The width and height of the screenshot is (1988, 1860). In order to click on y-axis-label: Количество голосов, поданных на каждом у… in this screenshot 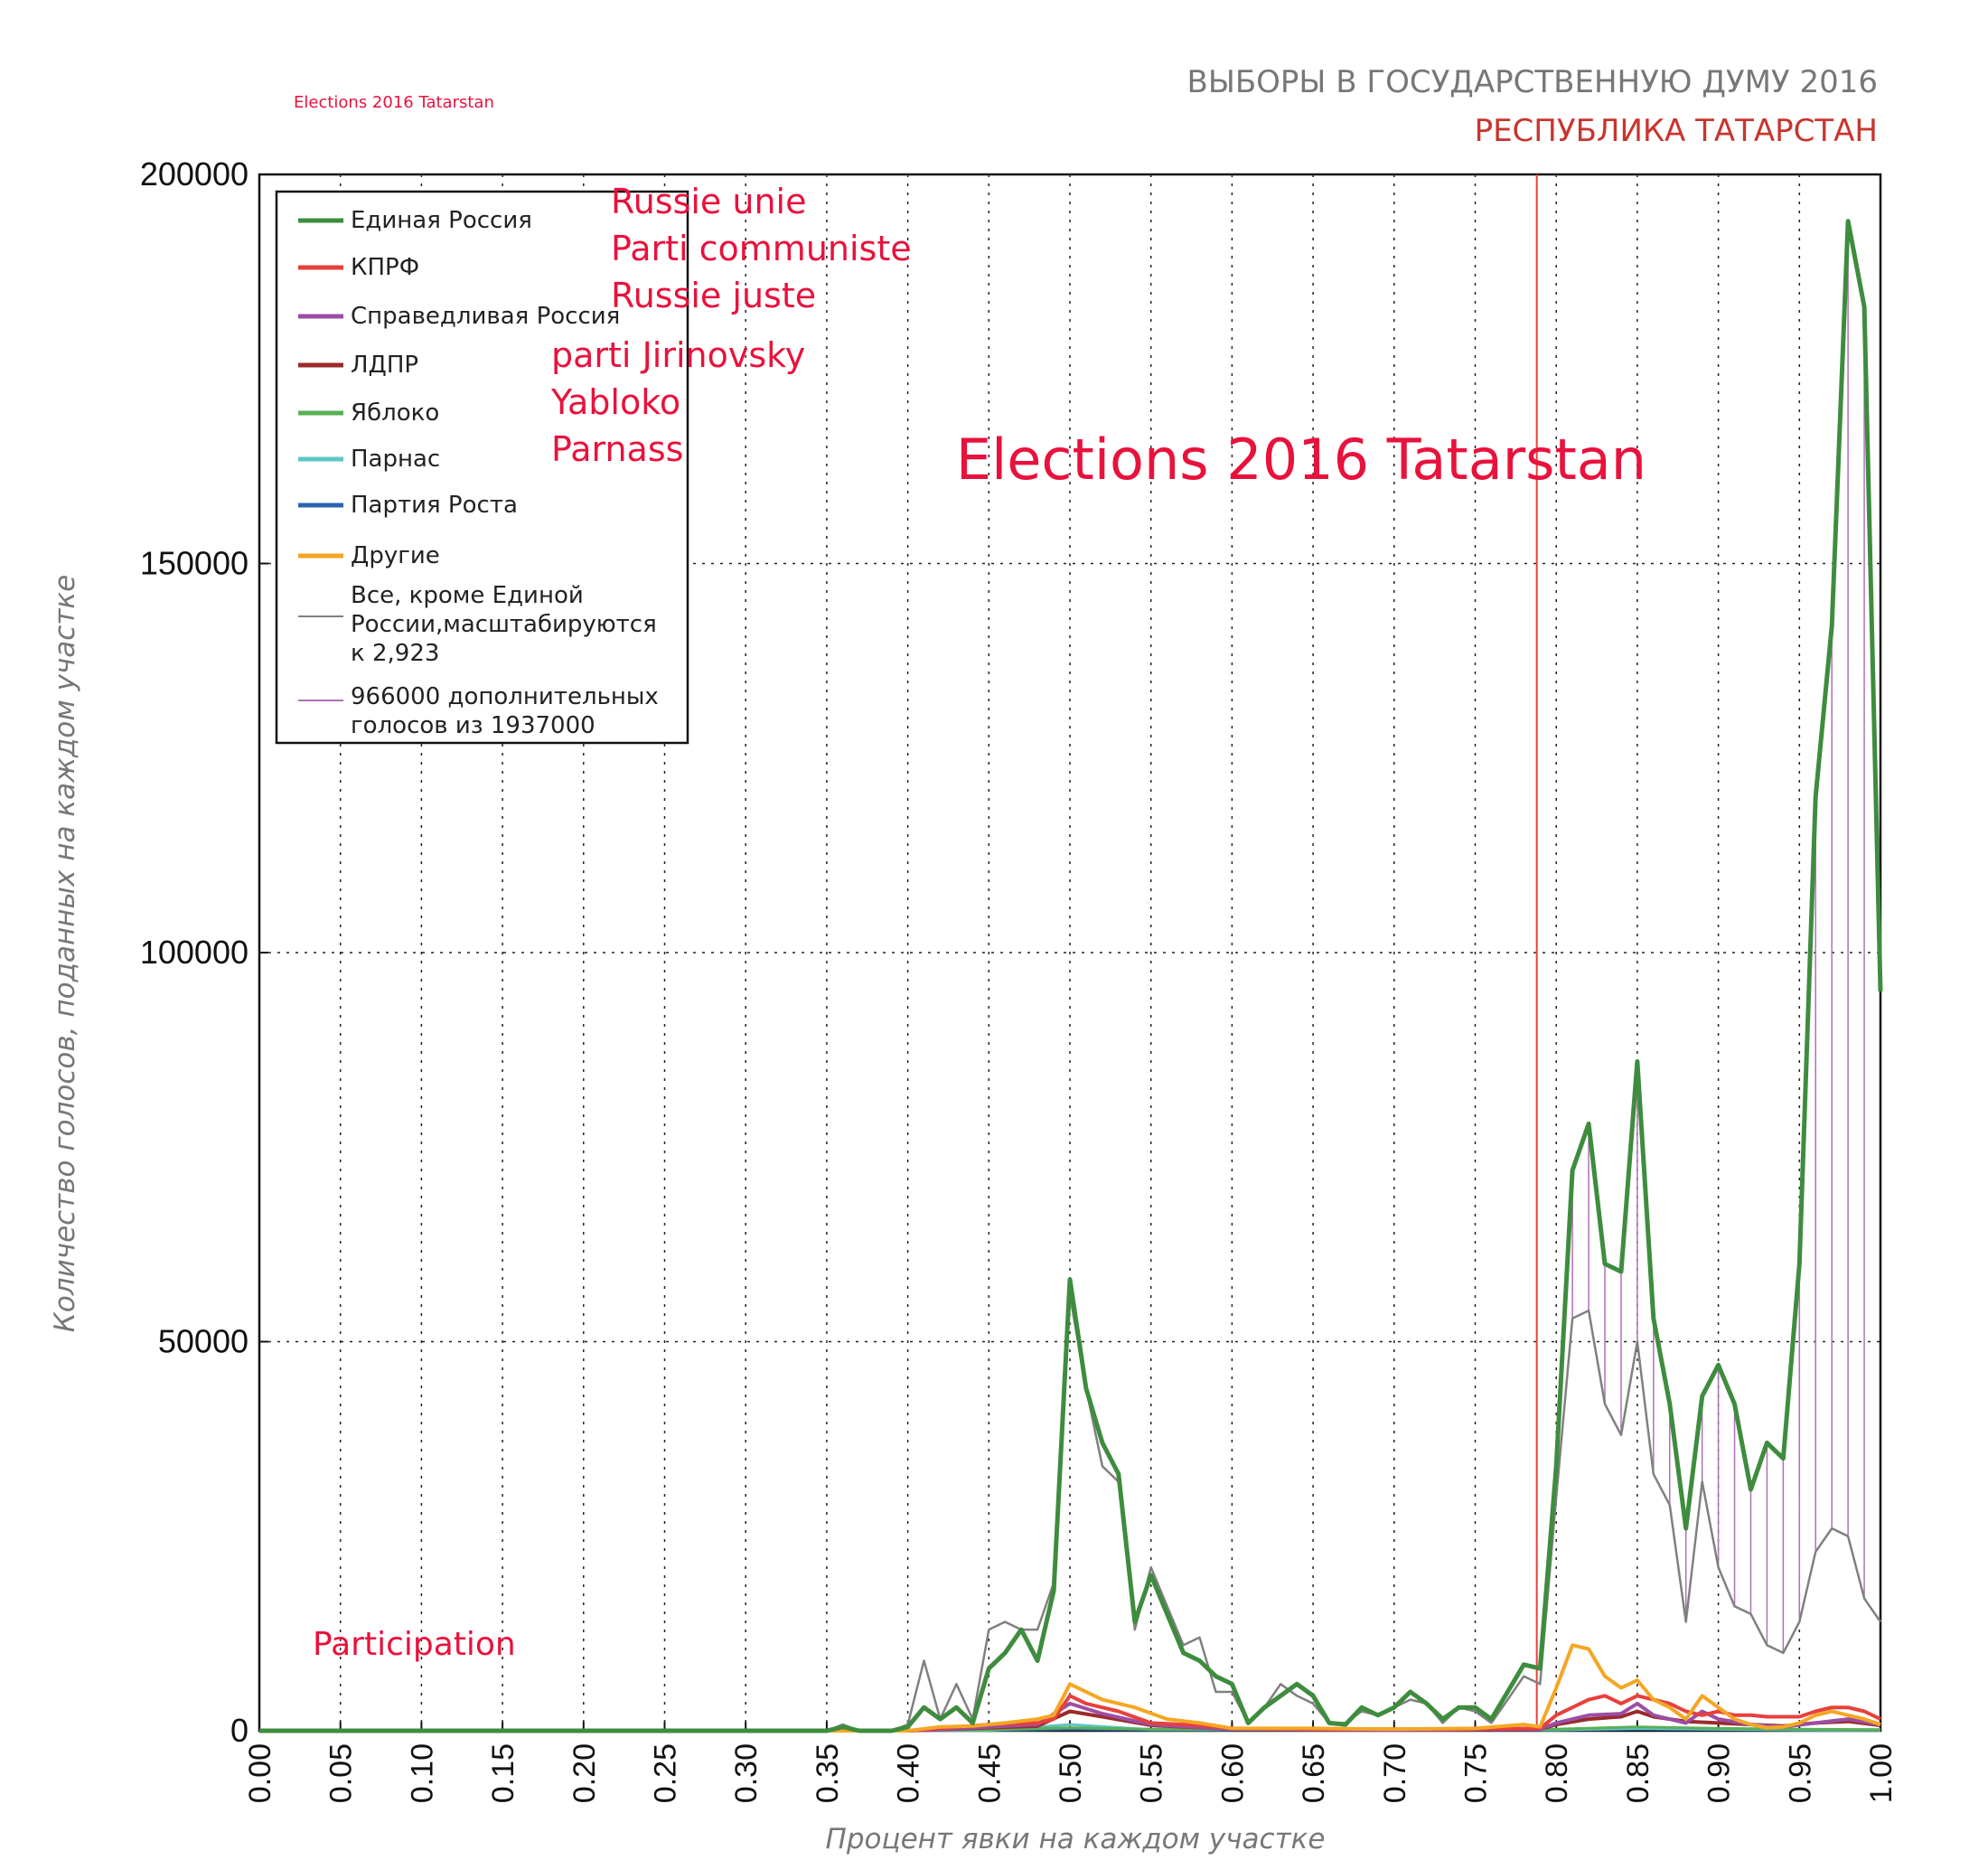, I will do `click(65, 953)`.